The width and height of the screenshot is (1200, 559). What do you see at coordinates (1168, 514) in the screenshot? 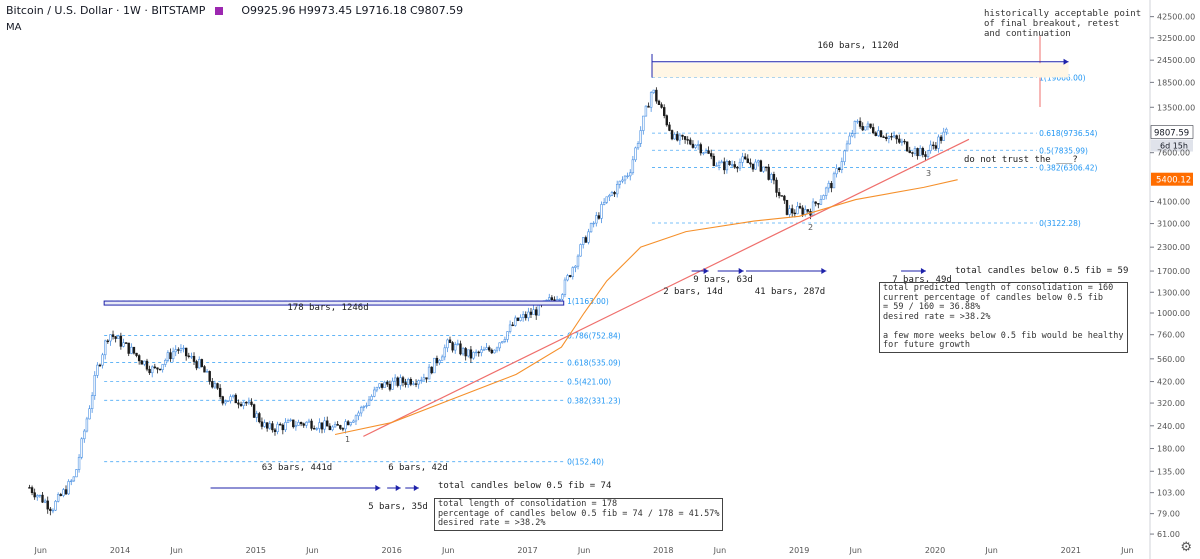
I see `price-tick-label: 79.00` at bounding box center [1168, 514].